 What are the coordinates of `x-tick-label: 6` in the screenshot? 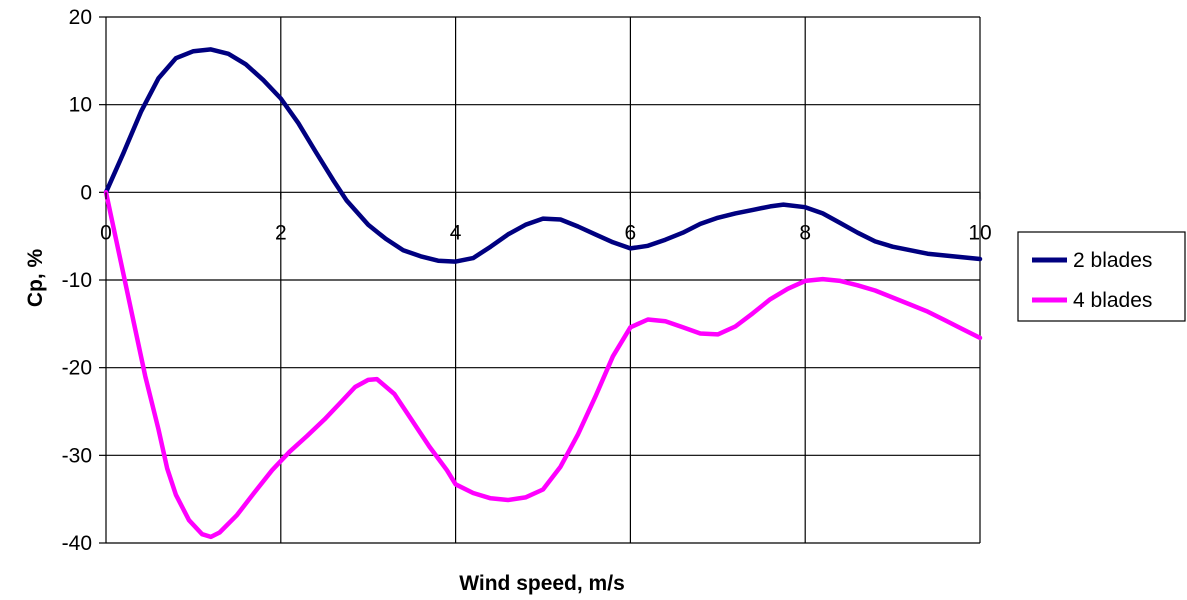 It's located at (631, 232).